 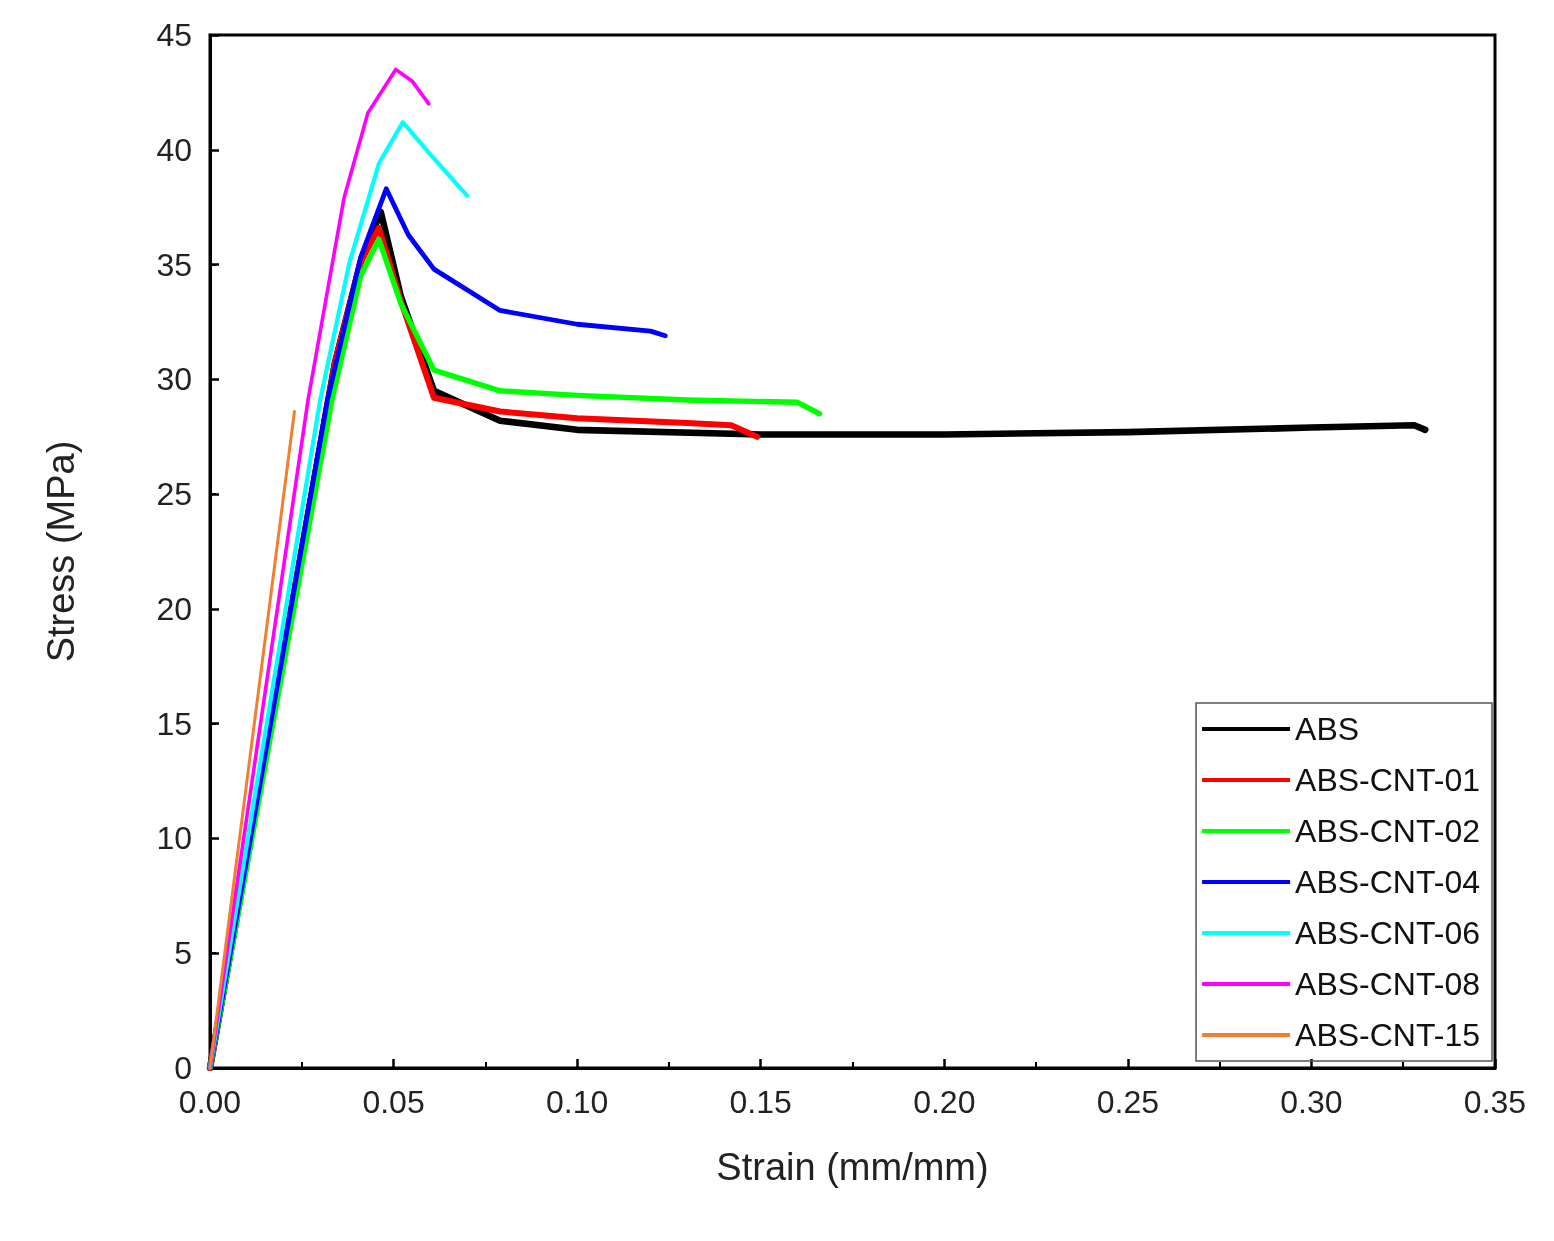 What do you see at coordinates (1495, 1102) in the screenshot?
I see `x-tick-label: 0.35` at bounding box center [1495, 1102].